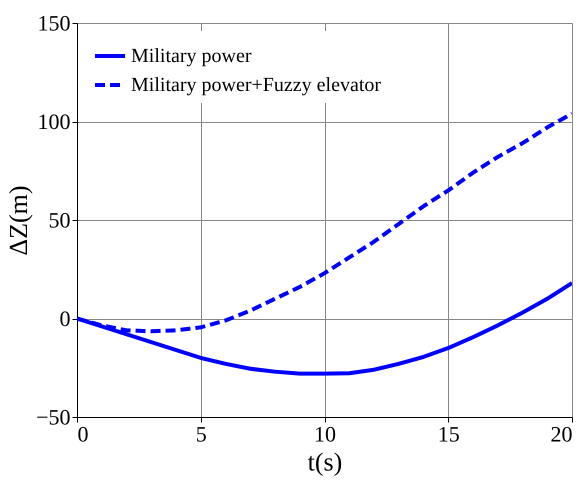  Describe the element at coordinates (59, 220) in the screenshot. I see `y-tick-label: 50` at that location.